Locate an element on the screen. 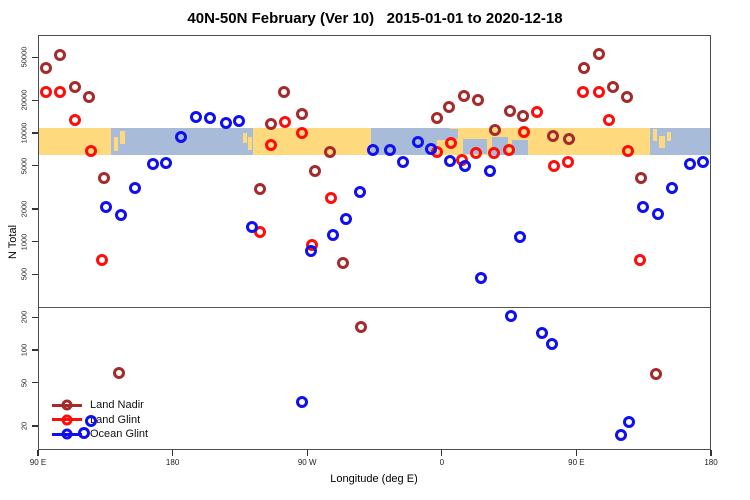 This screenshot has height=500, width=750. y-tick-label: 50 is located at coordinates (24, 382).